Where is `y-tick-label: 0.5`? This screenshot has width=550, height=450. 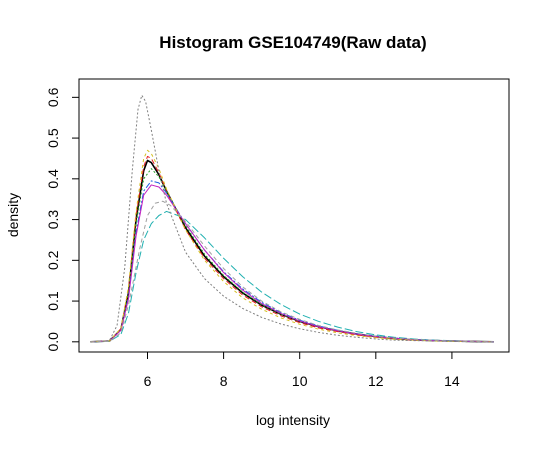 y-tick-label: 0.5 is located at coordinates (53, 138).